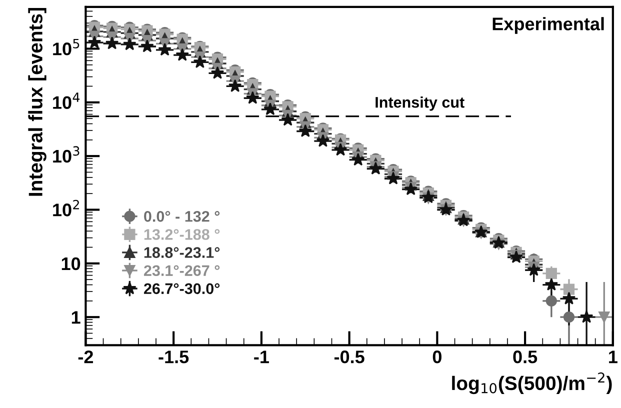 Image resolution: width=621 pixels, height=408 pixels. Describe the element at coordinates (66, 47) in the screenshot. I see `y-tick-label: 10$^{5}$` at that location.